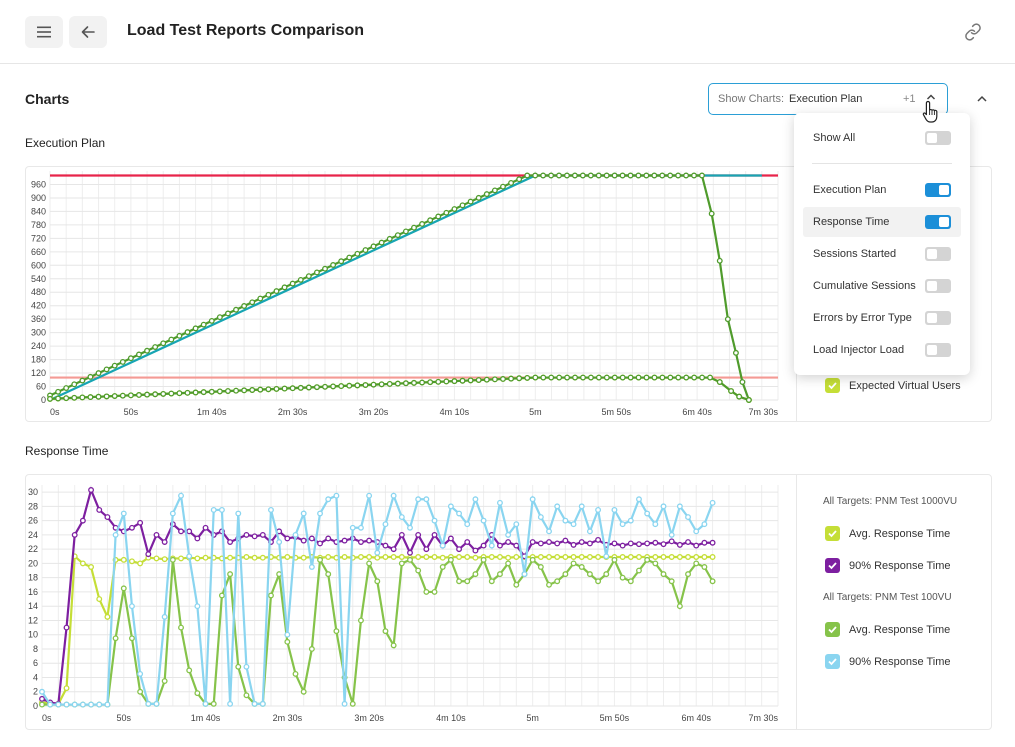 This screenshot has height=747, width=1015. Describe the element at coordinates (882, 286) in the screenshot. I see `dropdown-item-cumulative-sessions: Cumulative Sessions` at that location.